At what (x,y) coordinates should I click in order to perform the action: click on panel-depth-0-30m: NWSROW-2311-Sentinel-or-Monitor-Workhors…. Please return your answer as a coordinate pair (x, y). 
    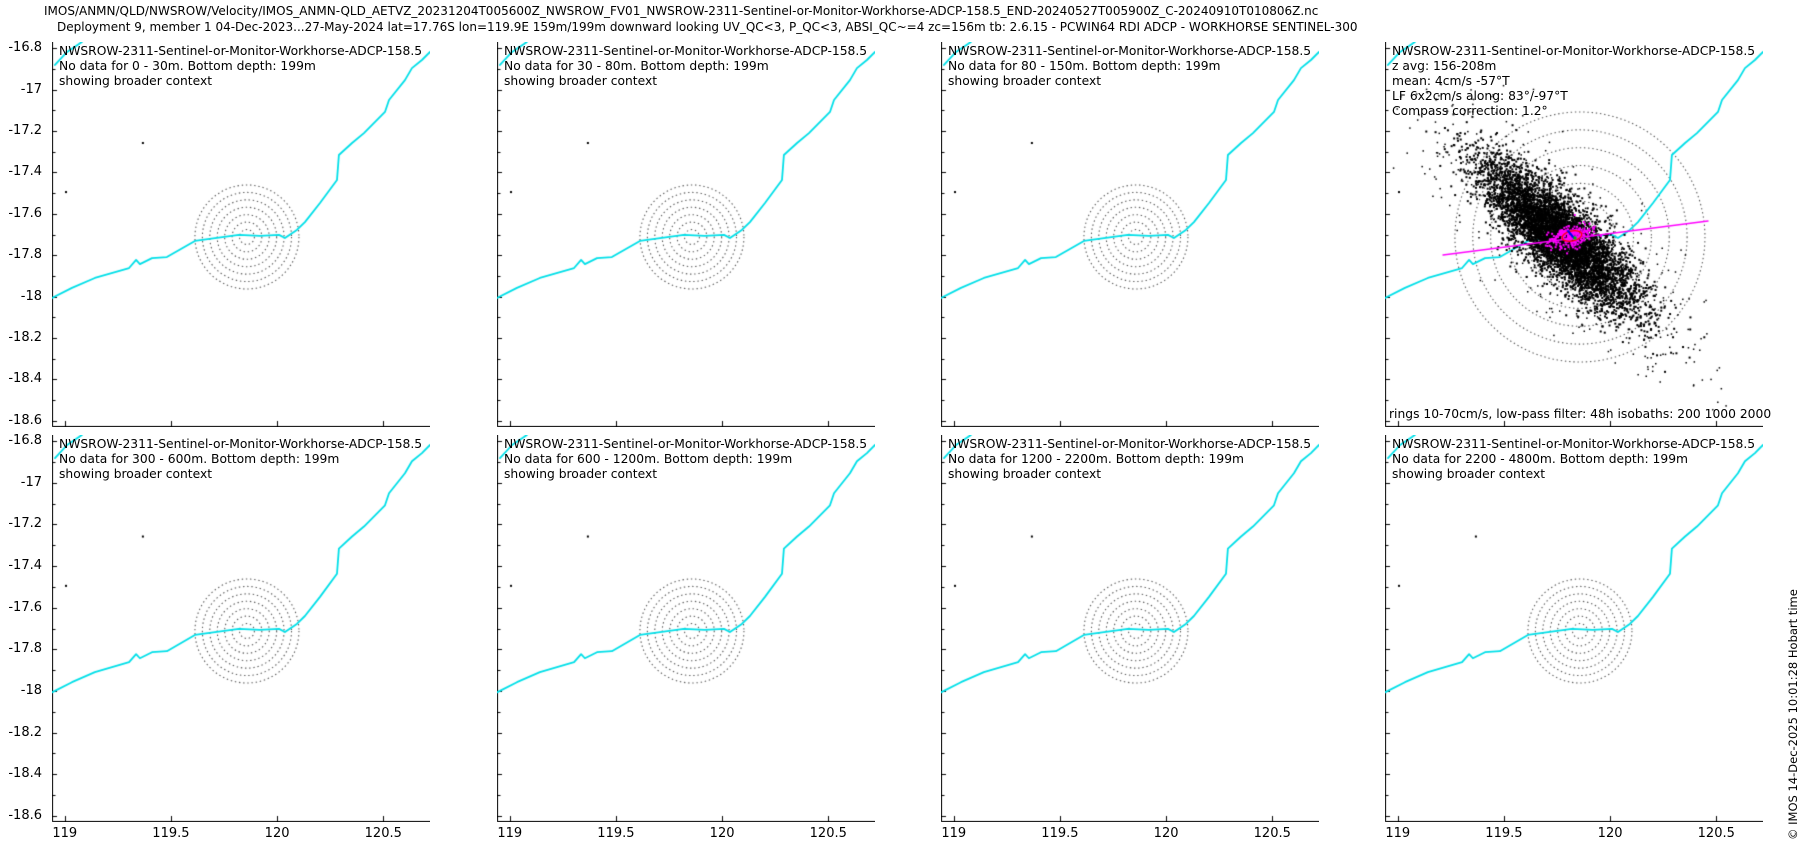
    Looking at the image, I should click on (241, 234).